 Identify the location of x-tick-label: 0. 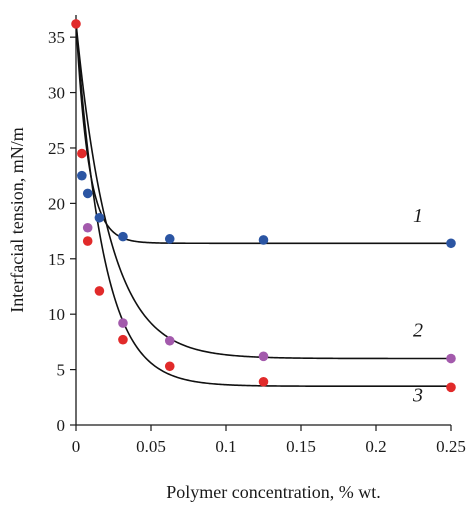
(76, 446).